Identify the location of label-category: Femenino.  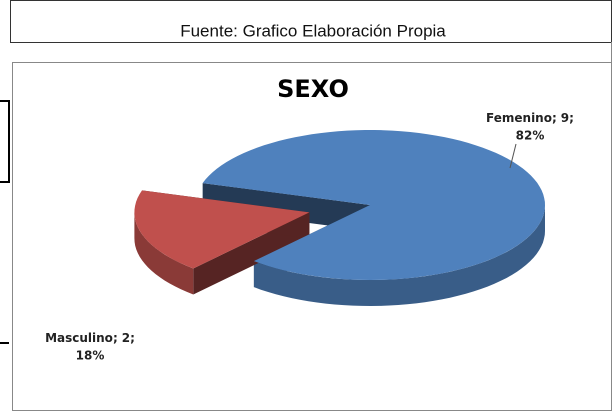
(519, 118).